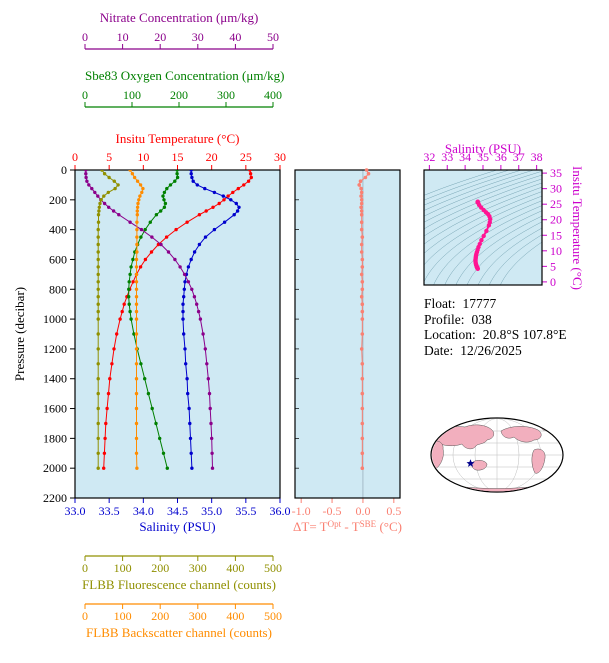 The width and height of the screenshot is (609, 663). What do you see at coordinates (440, 303) in the screenshot?
I see `float-id-label: Float:` at bounding box center [440, 303].